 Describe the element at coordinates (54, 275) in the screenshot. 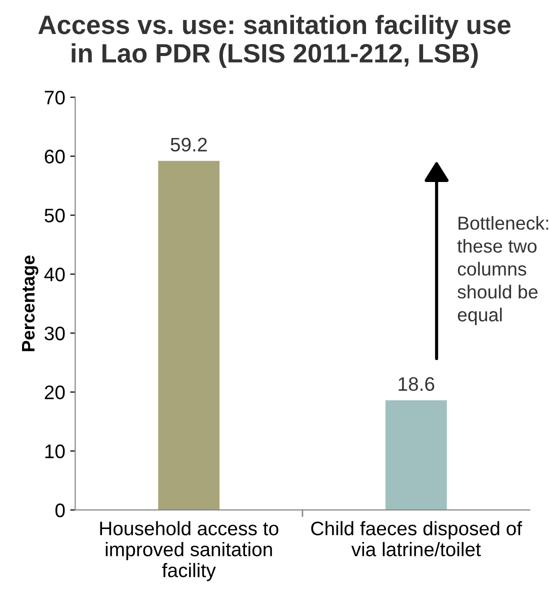

I see `y-tick-label: 40` at that location.